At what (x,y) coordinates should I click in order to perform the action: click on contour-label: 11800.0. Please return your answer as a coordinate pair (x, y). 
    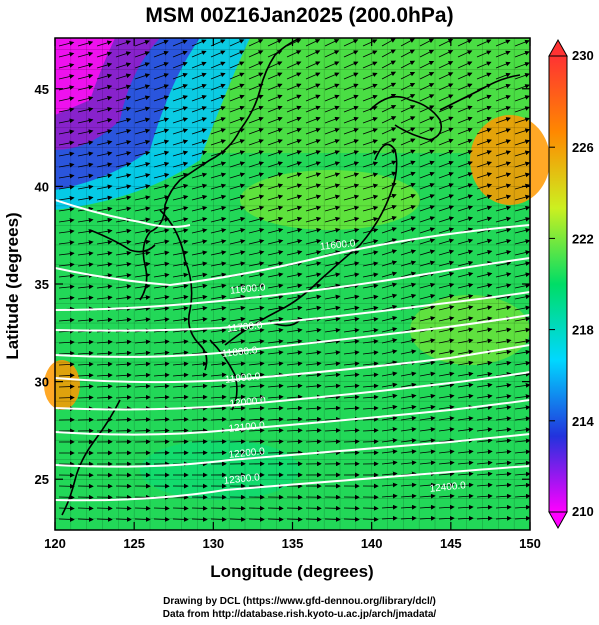
    Looking at the image, I should click on (240, 352).